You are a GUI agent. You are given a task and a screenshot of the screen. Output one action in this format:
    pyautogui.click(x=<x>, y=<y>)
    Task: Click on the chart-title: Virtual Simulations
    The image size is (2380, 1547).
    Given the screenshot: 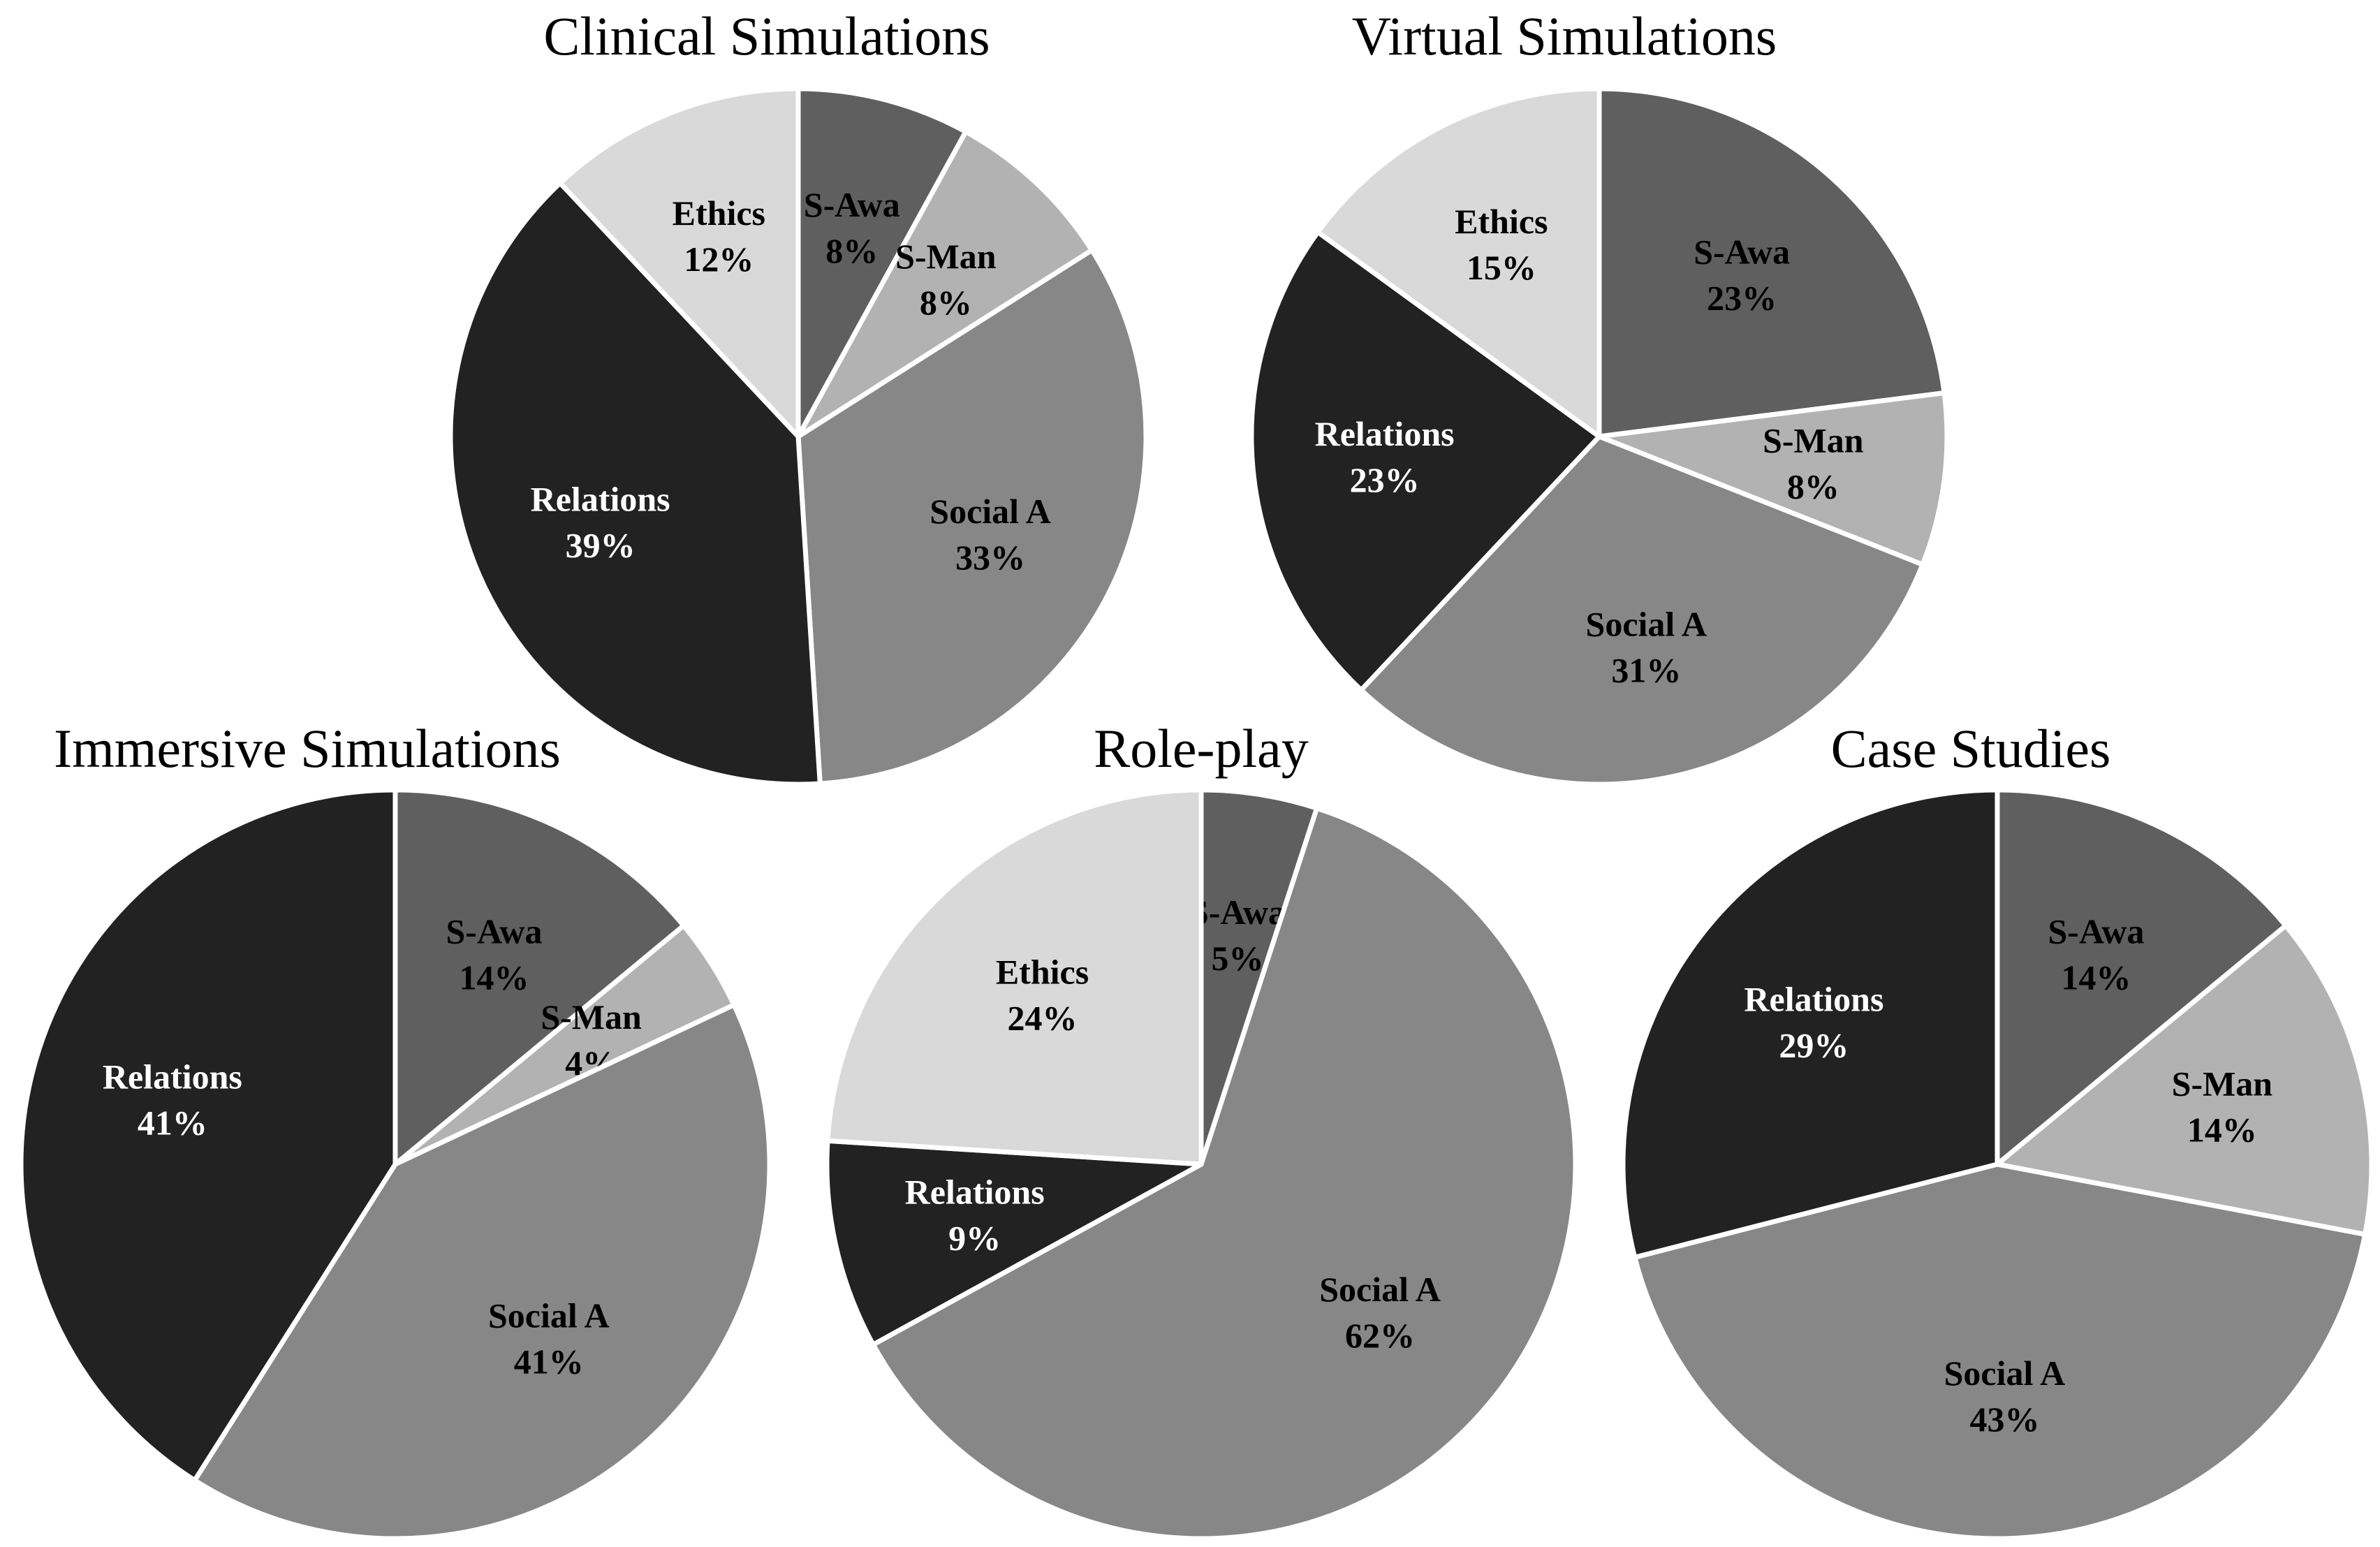 What is the action you would take?
    pyautogui.click(x=1565, y=36)
    